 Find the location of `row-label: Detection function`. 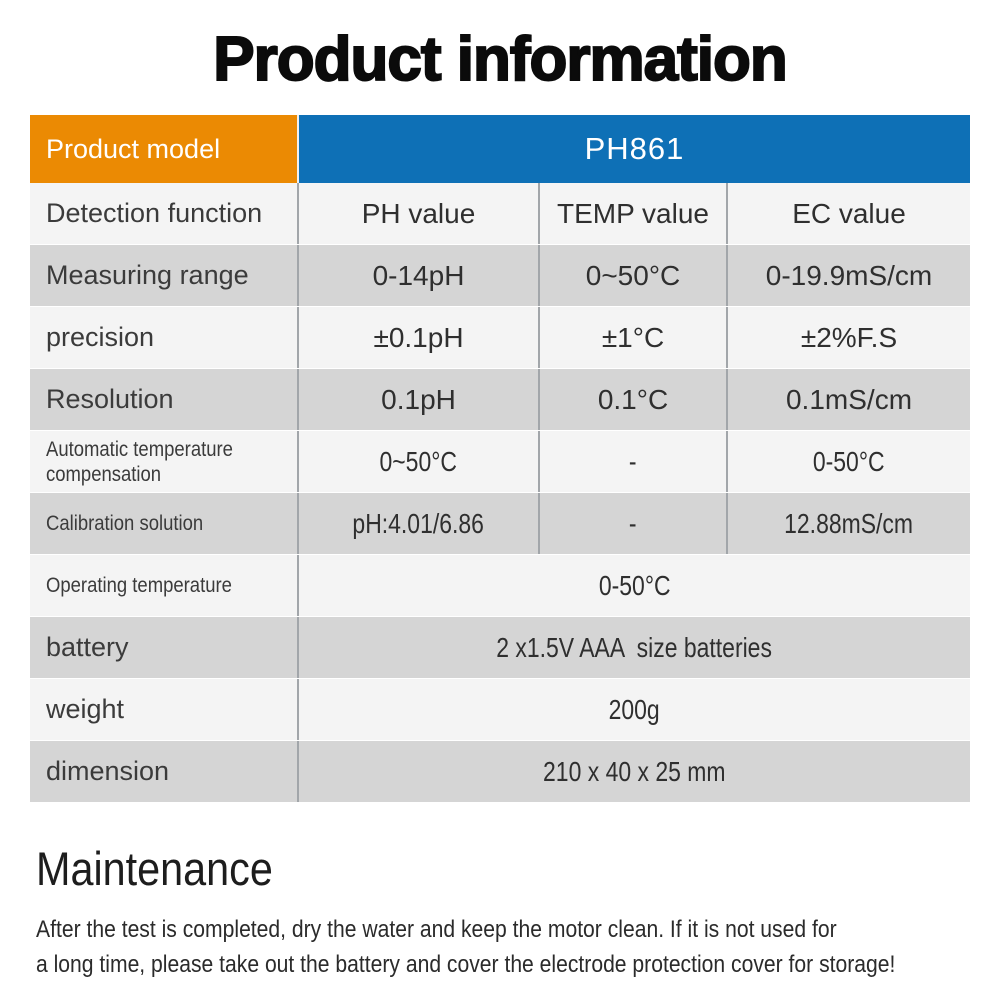

row-label: Detection function is located at coordinates (154, 213).